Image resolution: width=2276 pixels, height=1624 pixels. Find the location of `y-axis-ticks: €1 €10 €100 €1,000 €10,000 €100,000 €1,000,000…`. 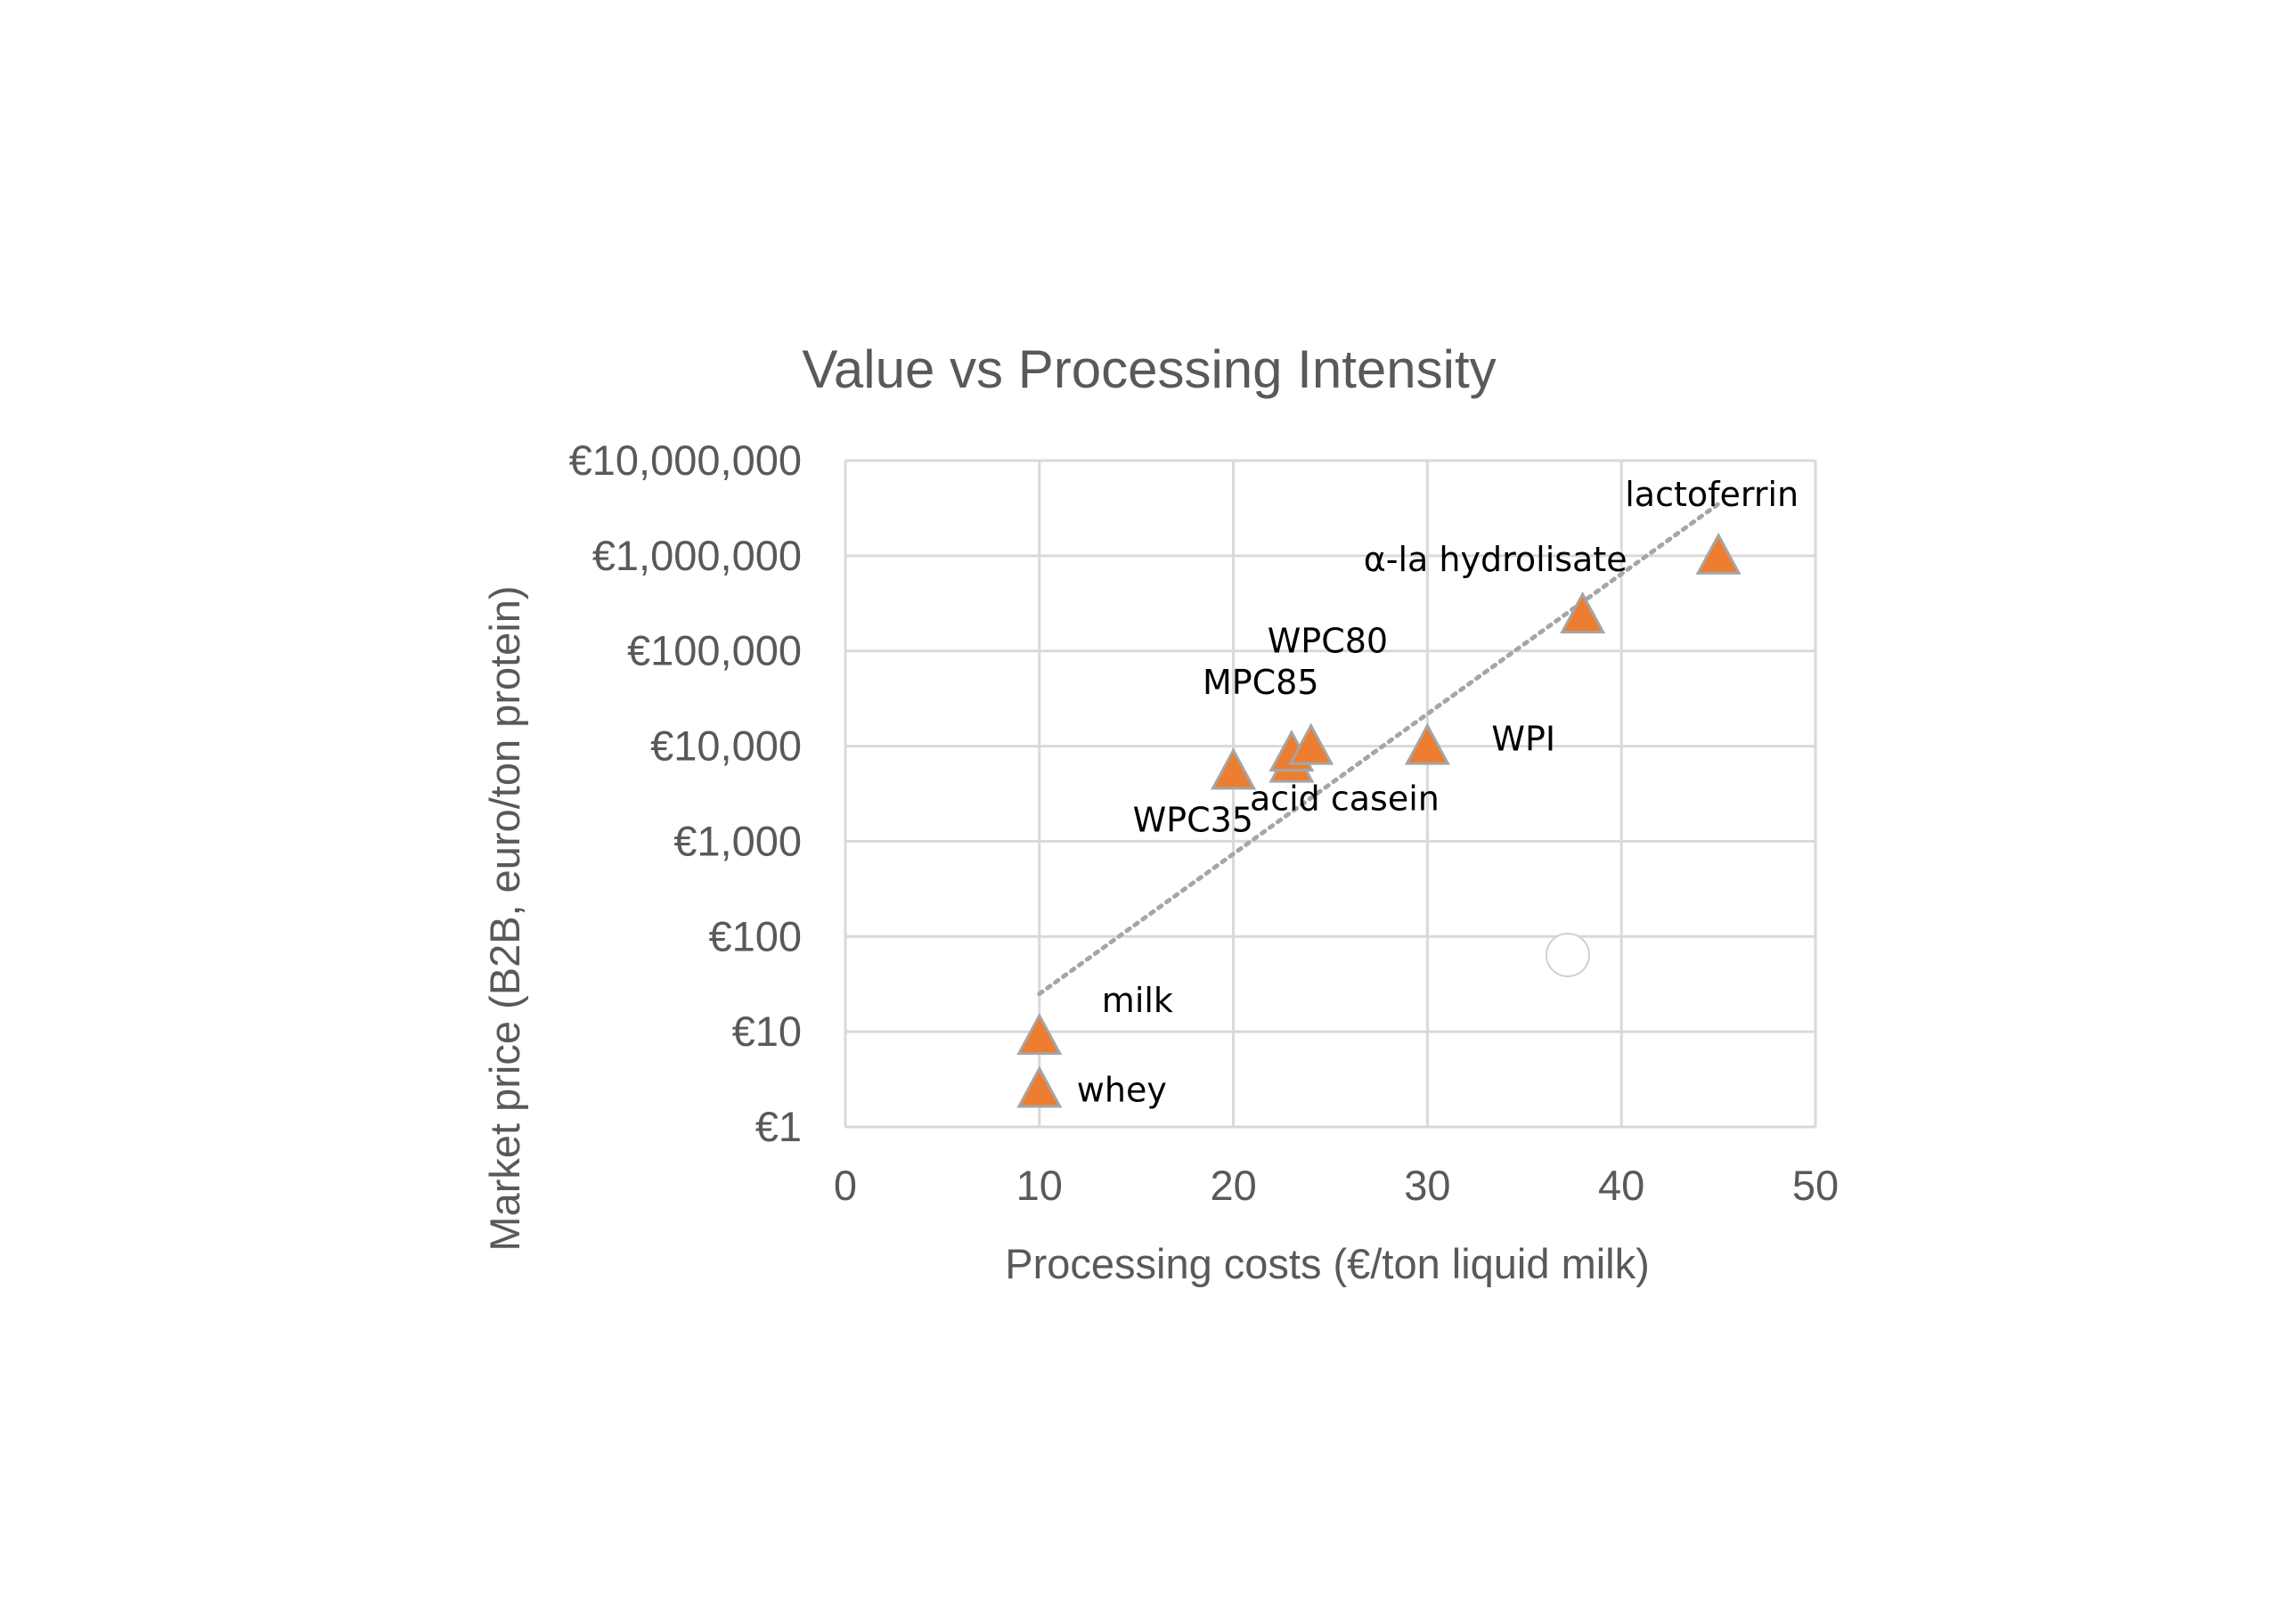

y-axis-ticks: €1 €10 €100 €1,000 €10,000 €100,000 €1,000,000… is located at coordinates (685, 793).